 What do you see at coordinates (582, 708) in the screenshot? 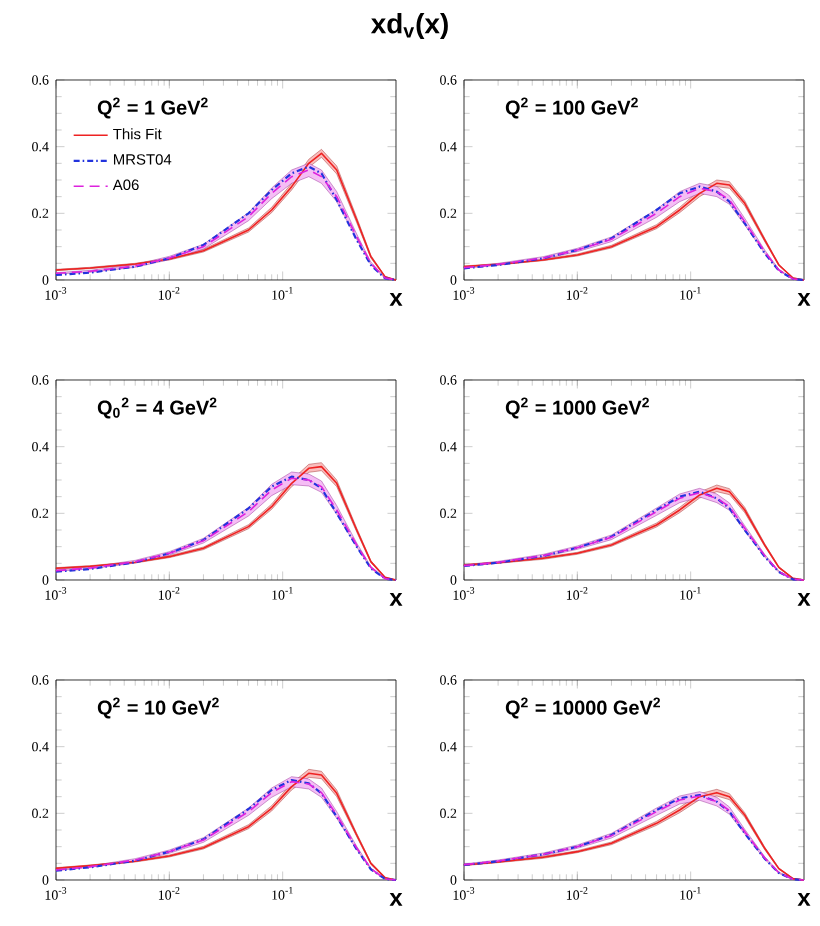
I see `annotation: Q$^{2}$ = 10000 GeV$^{2}$` at bounding box center [582, 708].